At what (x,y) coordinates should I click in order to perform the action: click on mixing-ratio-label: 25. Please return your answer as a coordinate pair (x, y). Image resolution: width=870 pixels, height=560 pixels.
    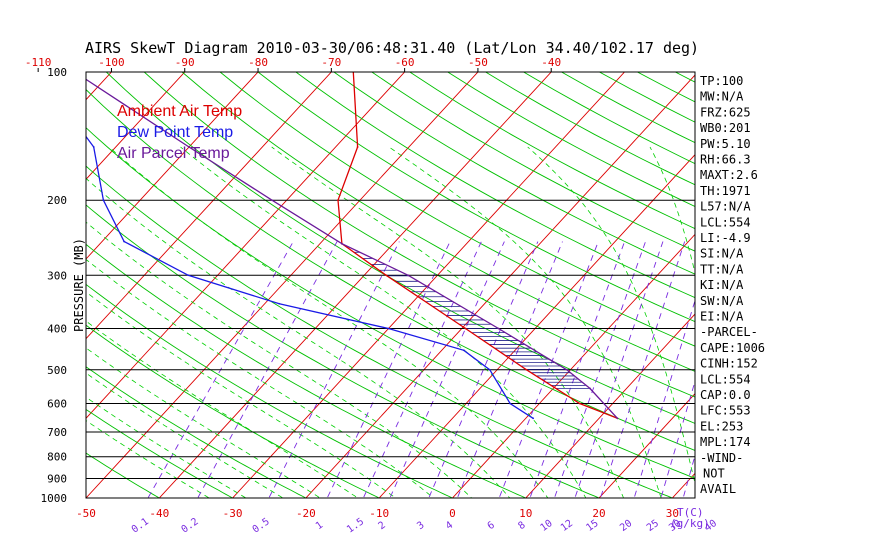
    Looking at the image, I should click on (653, 526).